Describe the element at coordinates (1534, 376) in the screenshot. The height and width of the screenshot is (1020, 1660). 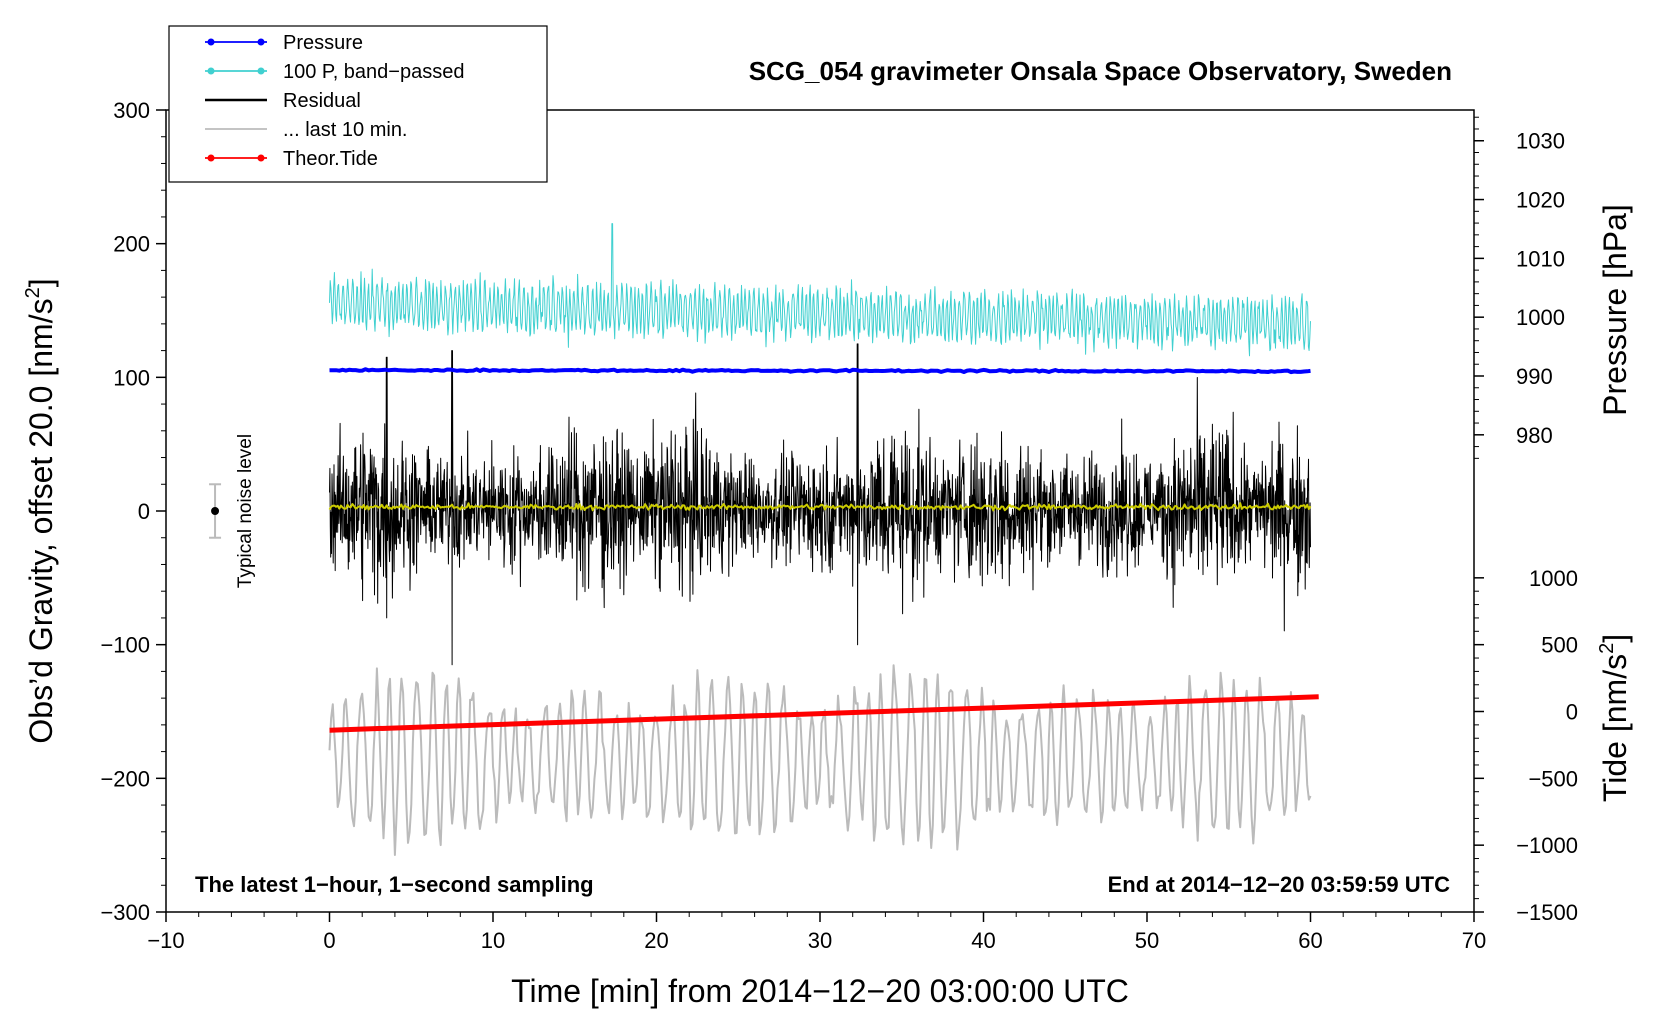
I see `pressure-tick-label: 990` at that location.